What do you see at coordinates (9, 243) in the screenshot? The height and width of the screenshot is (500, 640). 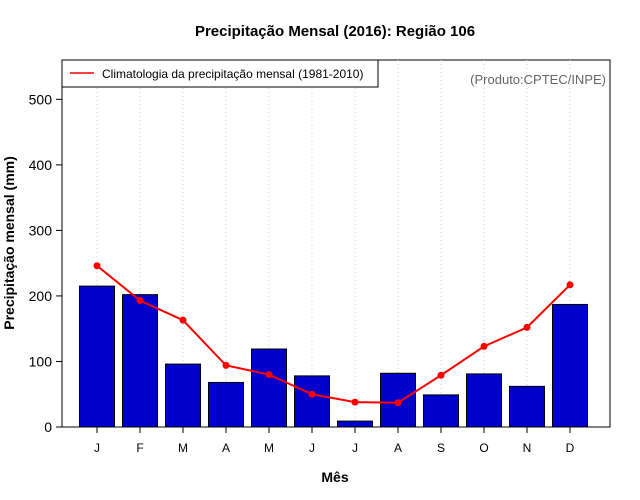 I see `y-axis-label: Precipitação mensal (mm)` at bounding box center [9, 243].